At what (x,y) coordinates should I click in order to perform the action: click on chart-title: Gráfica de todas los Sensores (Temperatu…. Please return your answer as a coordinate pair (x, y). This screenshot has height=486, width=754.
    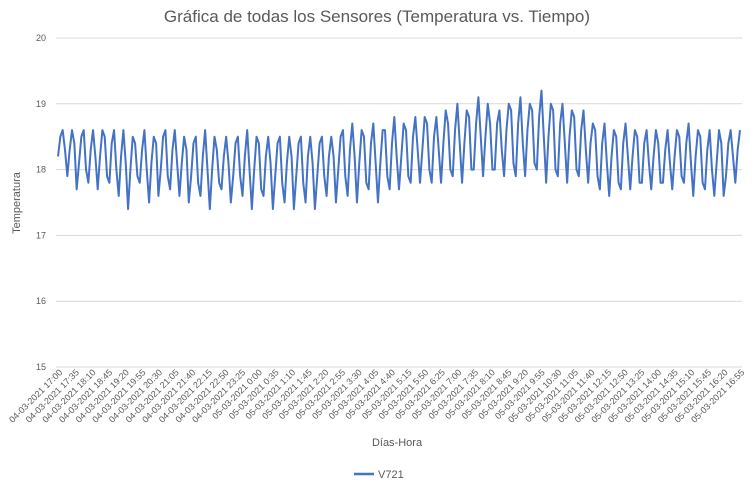
    Looking at the image, I should click on (377, 16).